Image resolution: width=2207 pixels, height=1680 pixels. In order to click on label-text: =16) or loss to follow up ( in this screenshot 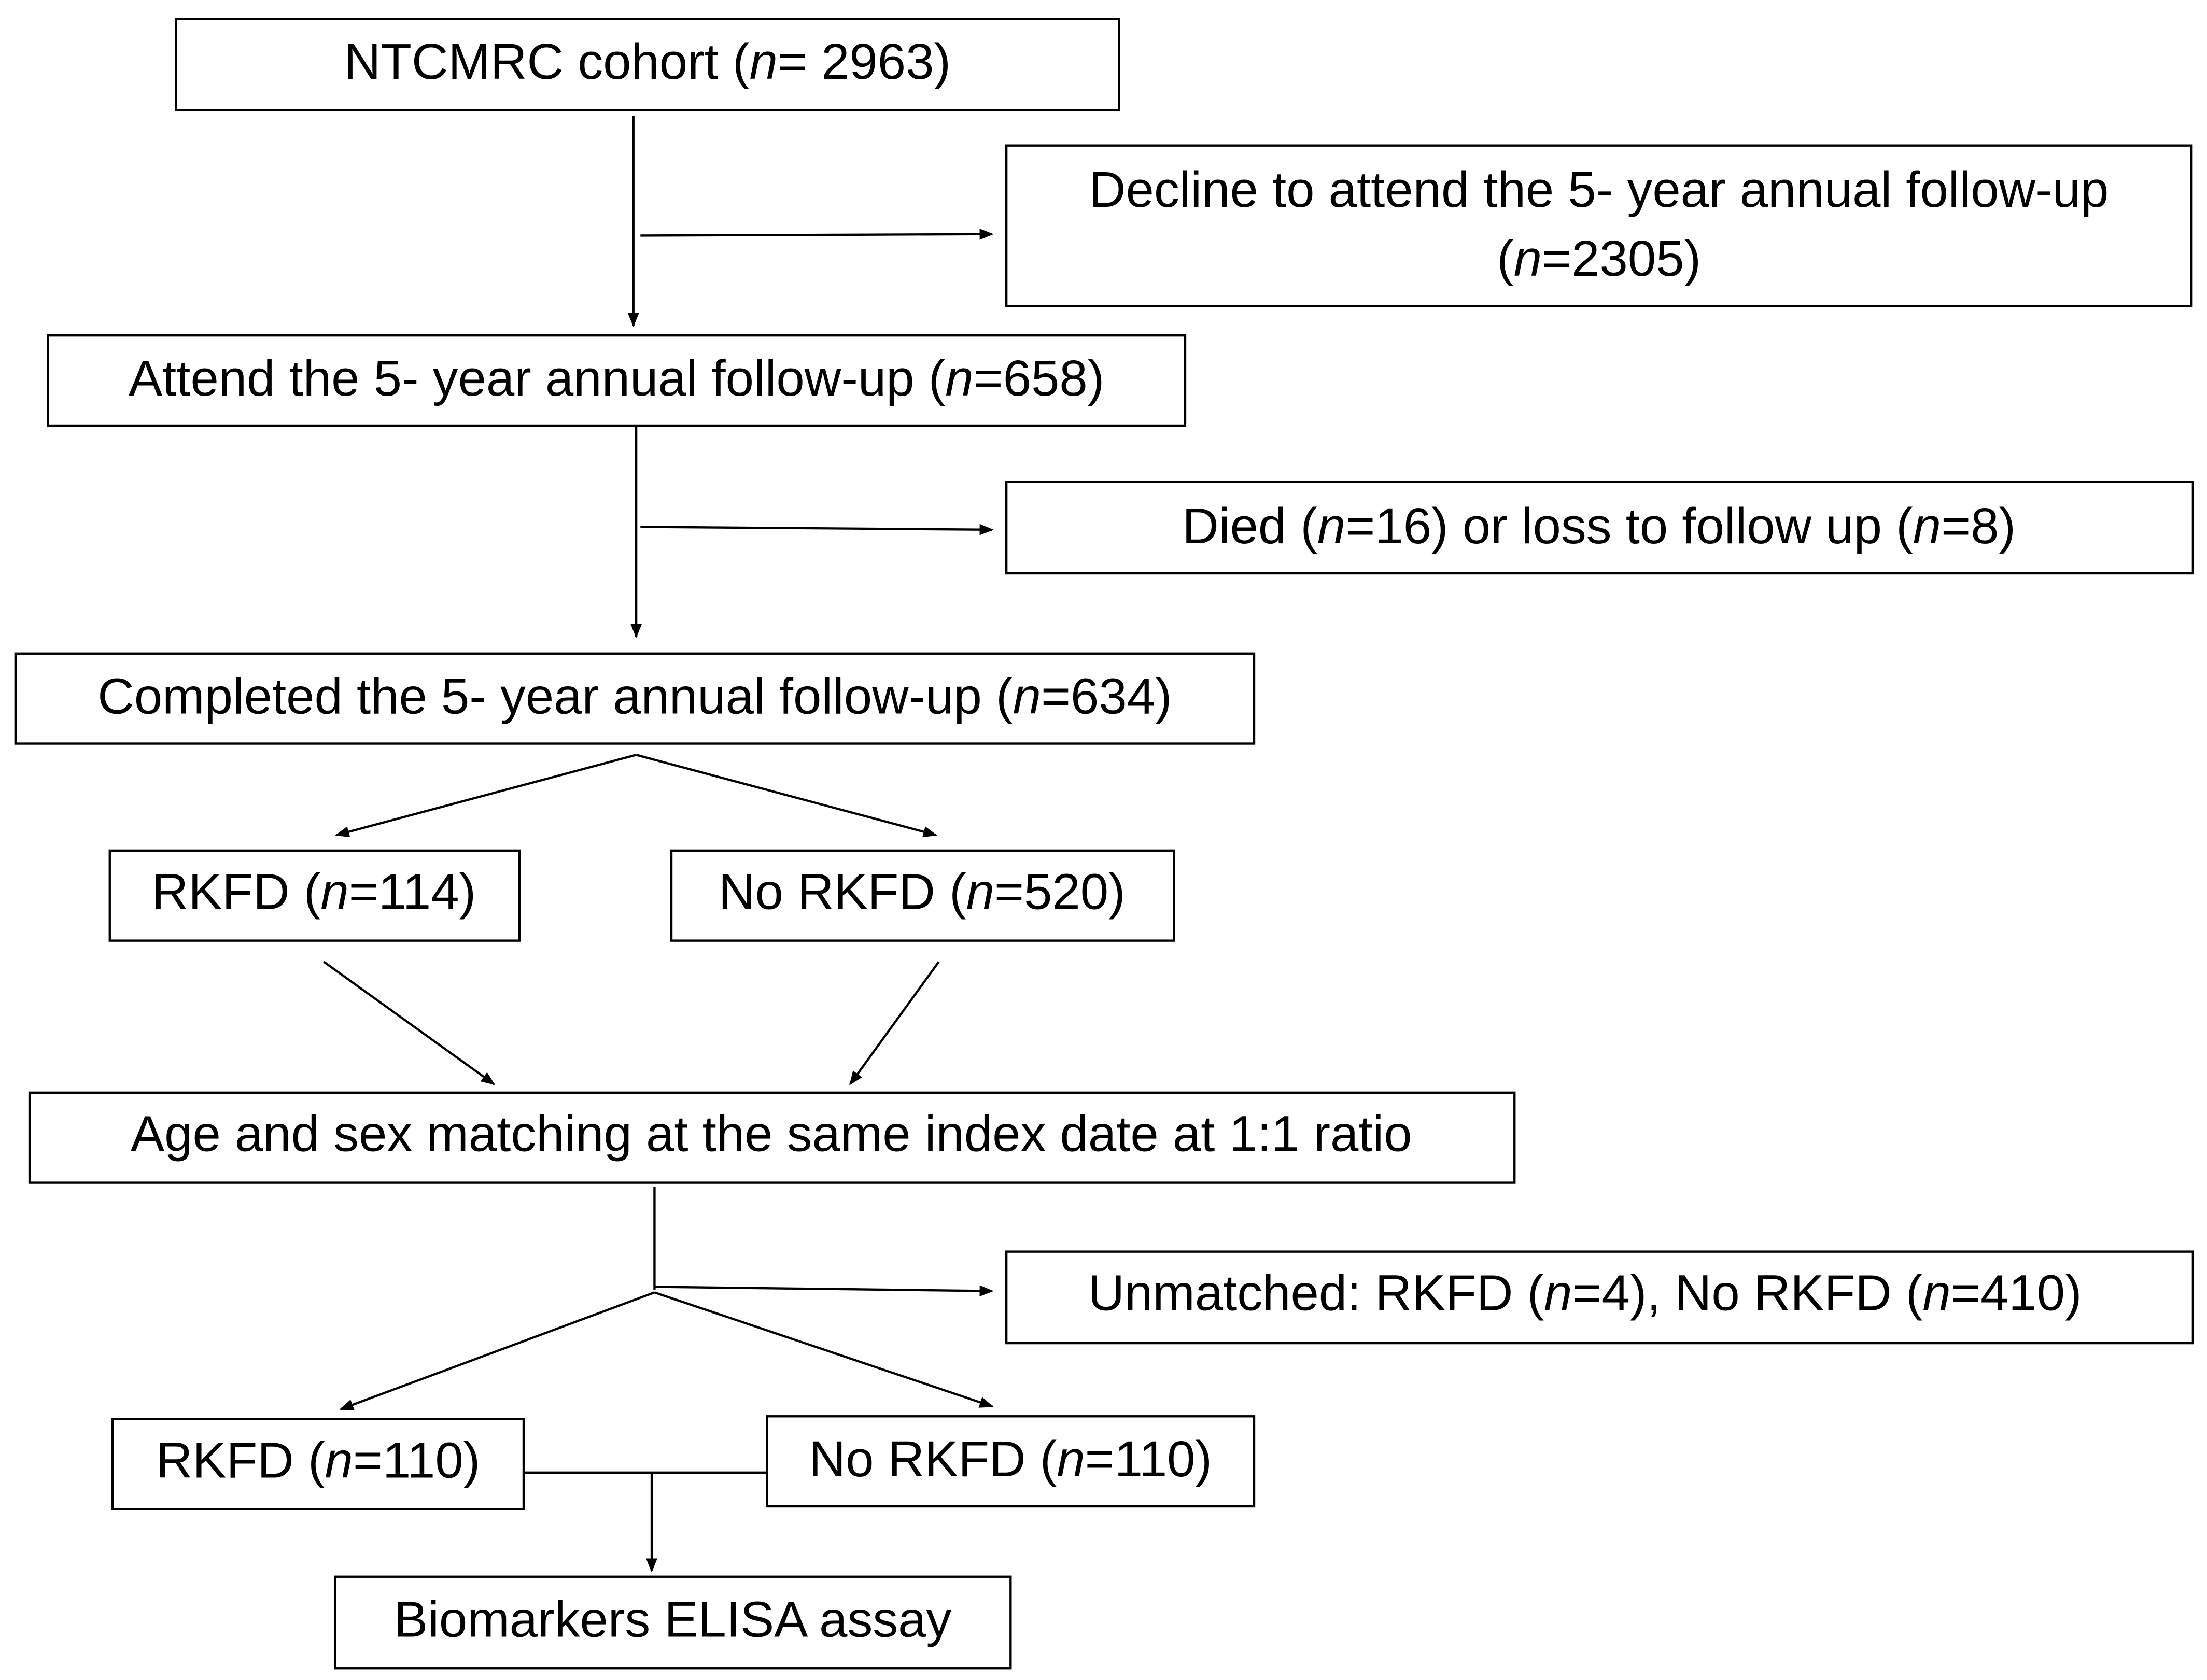, I will do `click(1629, 526)`.